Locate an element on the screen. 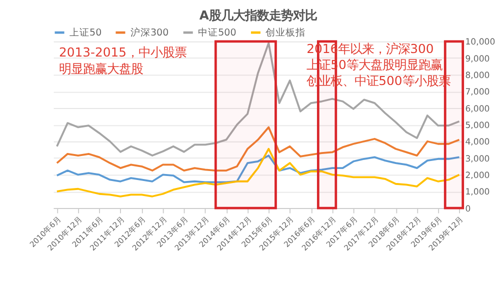 The height and width of the screenshot is (286, 500). y-tick-label: 10,000 is located at coordinates (480, 43).